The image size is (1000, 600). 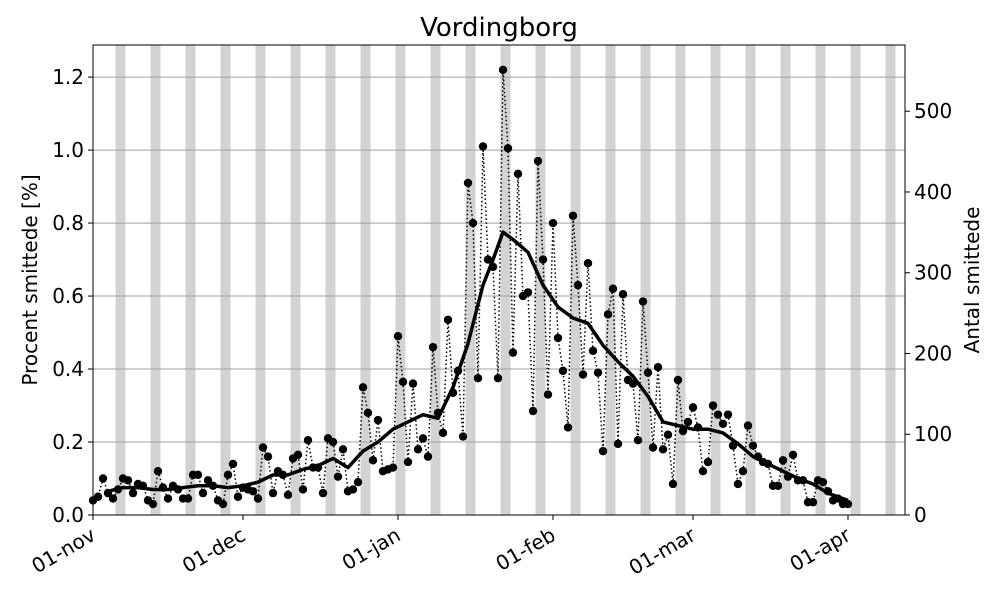 I want to click on y2-tick-label: 100, so click(x=933, y=434).